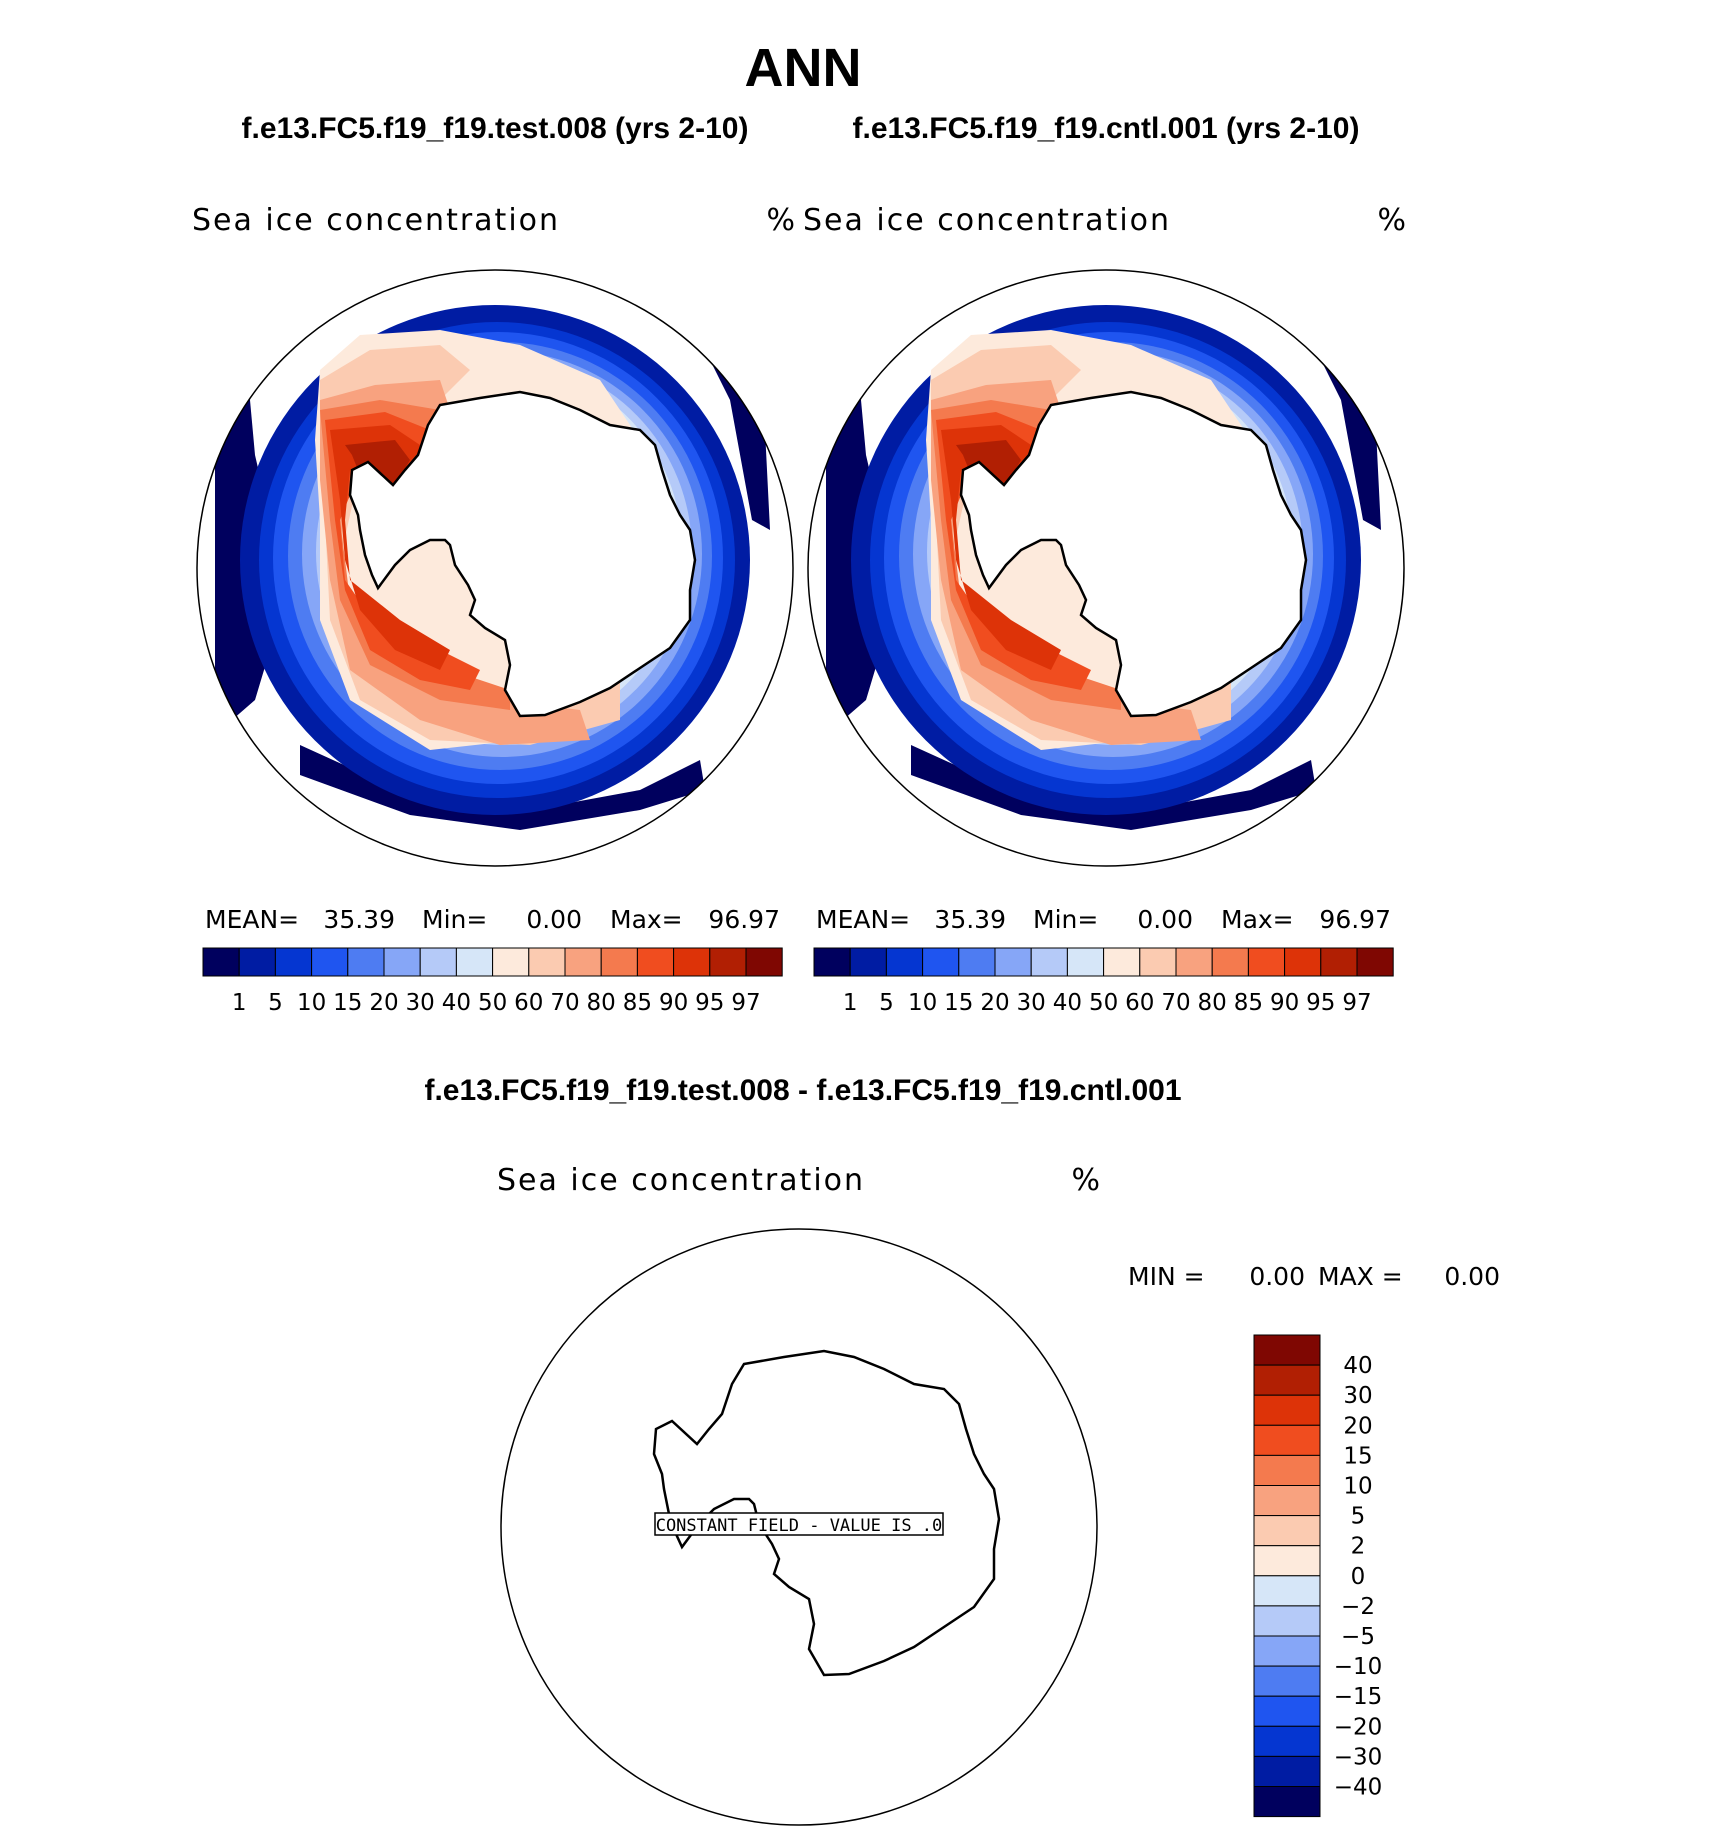  What do you see at coordinates (275, 1003) in the screenshot?
I see `test-colorbar-label: 5` at bounding box center [275, 1003].